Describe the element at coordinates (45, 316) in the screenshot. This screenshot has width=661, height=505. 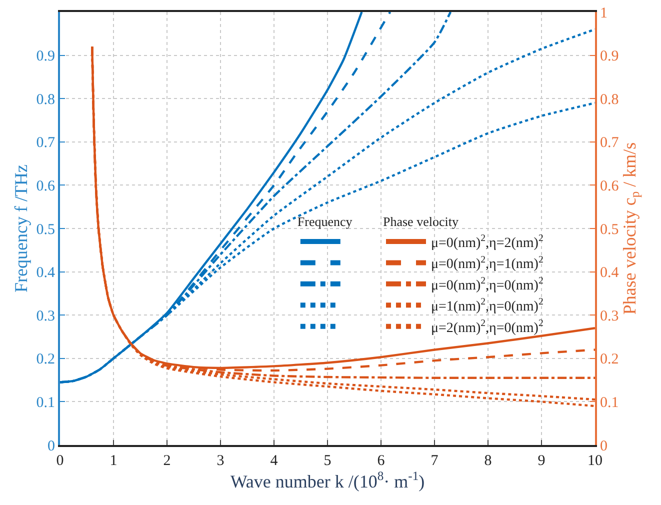
I see `y-tick-label: 0.3` at that location.